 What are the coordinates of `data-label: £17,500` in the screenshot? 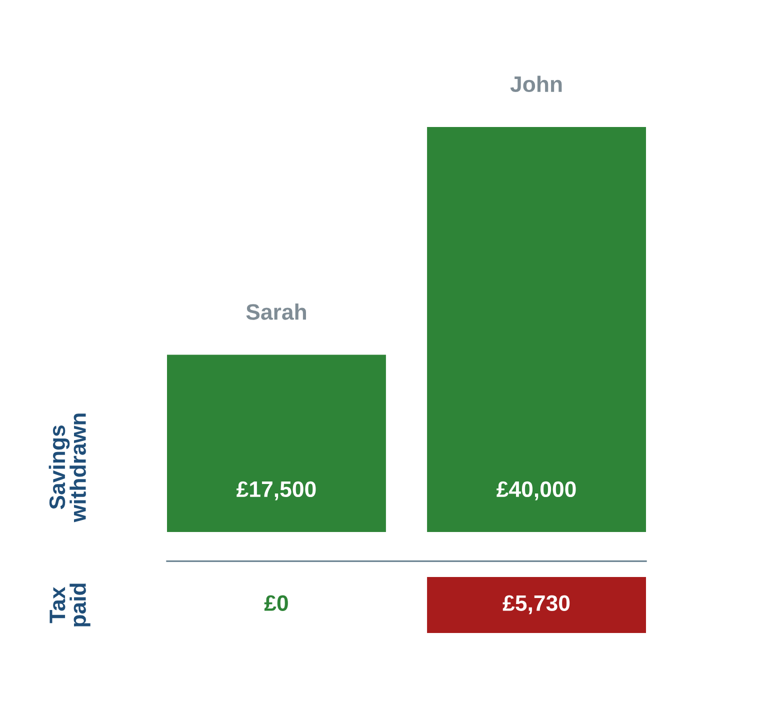 It's located at (276, 490).